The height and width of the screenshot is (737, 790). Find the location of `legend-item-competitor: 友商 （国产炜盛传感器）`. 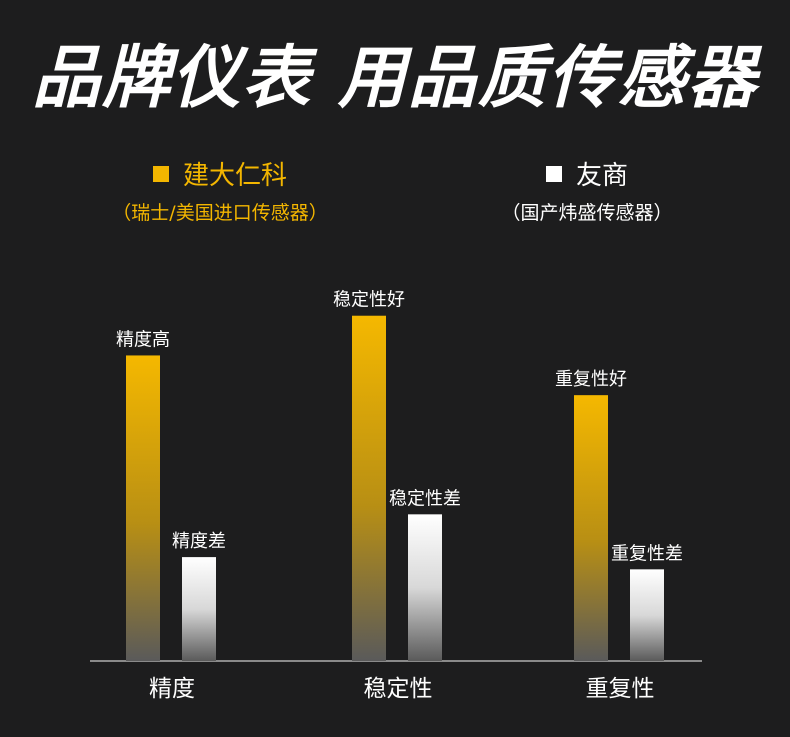

legend-item-competitor: 友商 （国产炜盛传感器） is located at coordinates (587, 190).